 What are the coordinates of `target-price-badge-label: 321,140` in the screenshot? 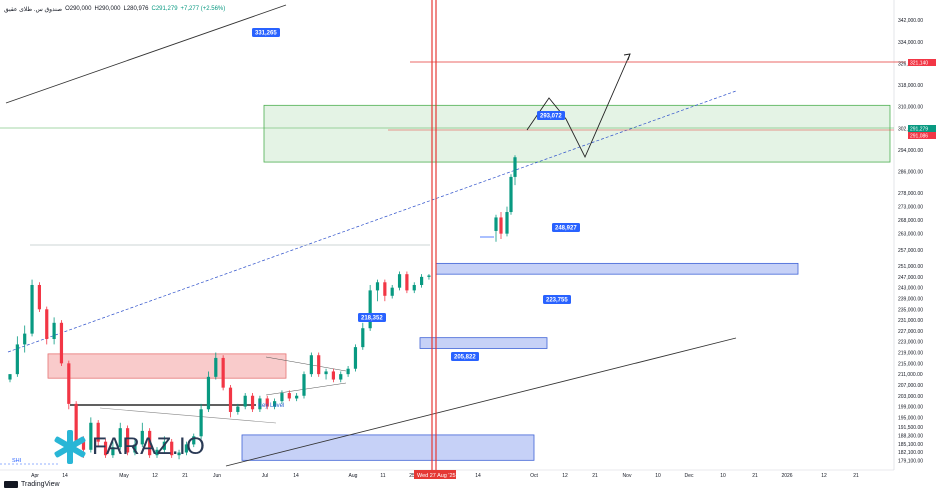 It's located at (919, 64).